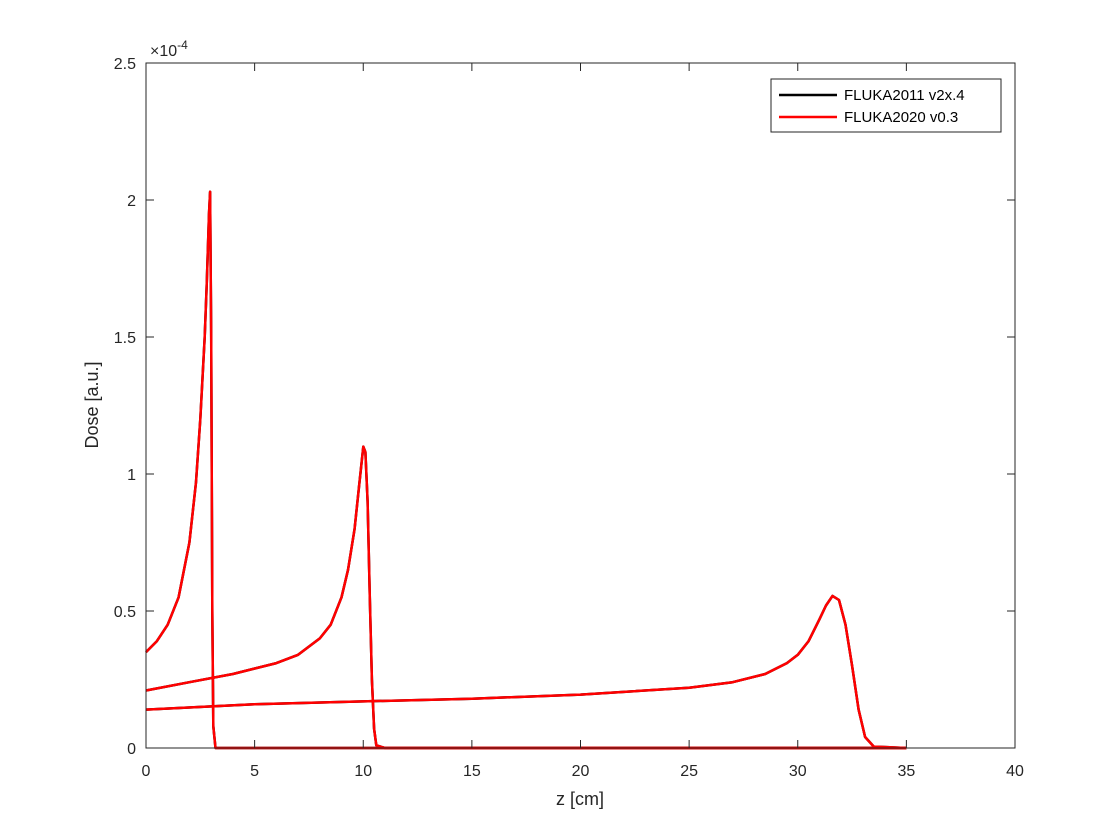  Describe the element at coordinates (901, 117) in the screenshot. I see `legend-label-fluka2020: FLUKA2020 v0.3` at that location.